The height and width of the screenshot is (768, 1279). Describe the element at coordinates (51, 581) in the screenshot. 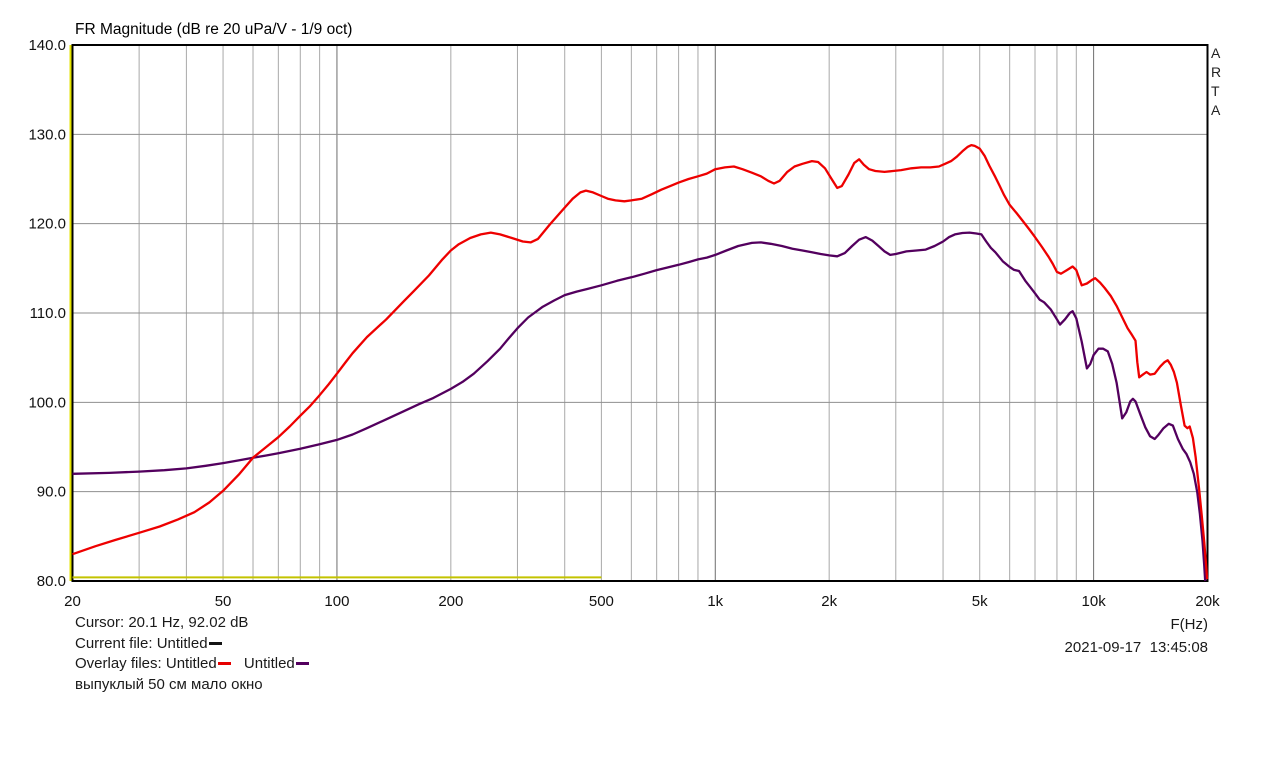

I see `y-tick-label: 80.0` at that location.